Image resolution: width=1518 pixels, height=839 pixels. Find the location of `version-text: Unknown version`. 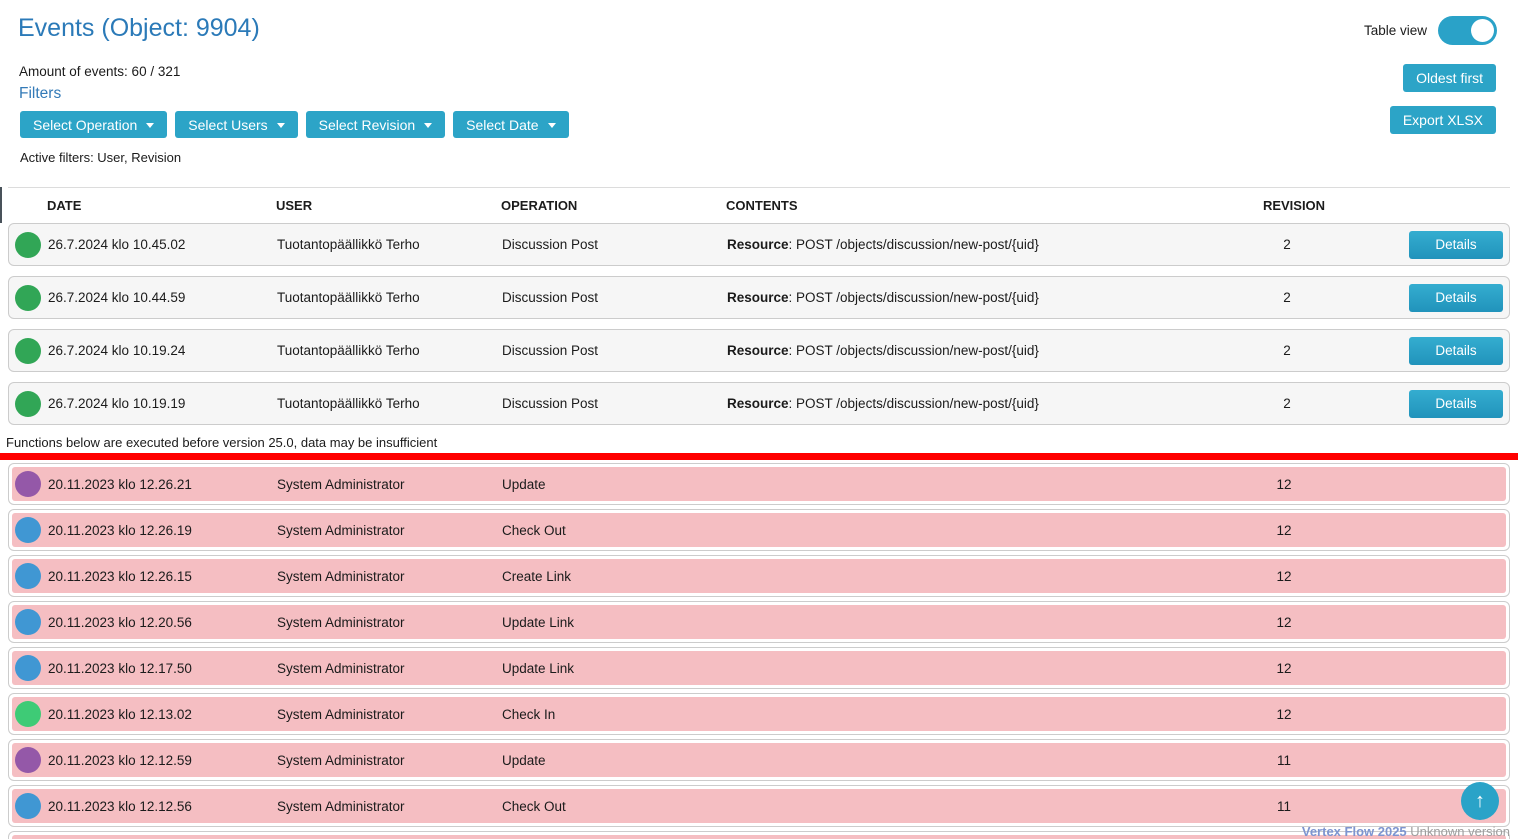

version-text: Unknown version is located at coordinates (1460, 831).